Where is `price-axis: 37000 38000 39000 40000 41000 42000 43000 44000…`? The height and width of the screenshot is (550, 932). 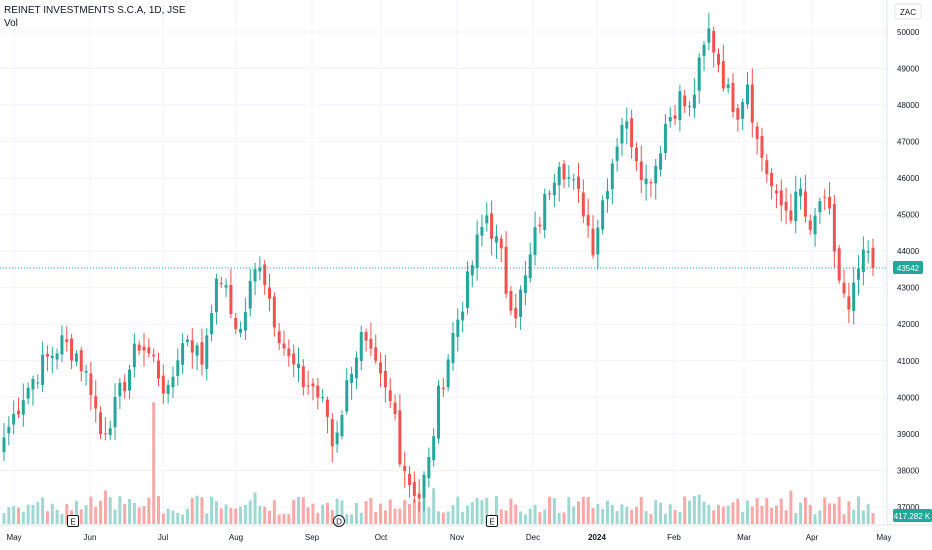 price-axis: 37000 38000 39000 40000 41000 42000 43000 44000… is located at coordinates (908, 270).